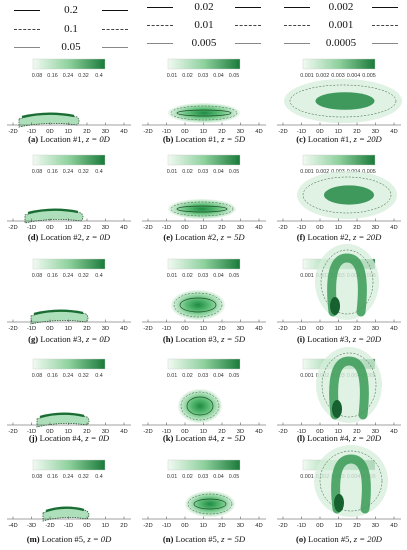 The width and height of the screenshot is (407, 550). What do you see at coordinates (323, 172) in the screenshot?
I see `colorbar-tick-label: 0.002` at bounding box center [323, 172].